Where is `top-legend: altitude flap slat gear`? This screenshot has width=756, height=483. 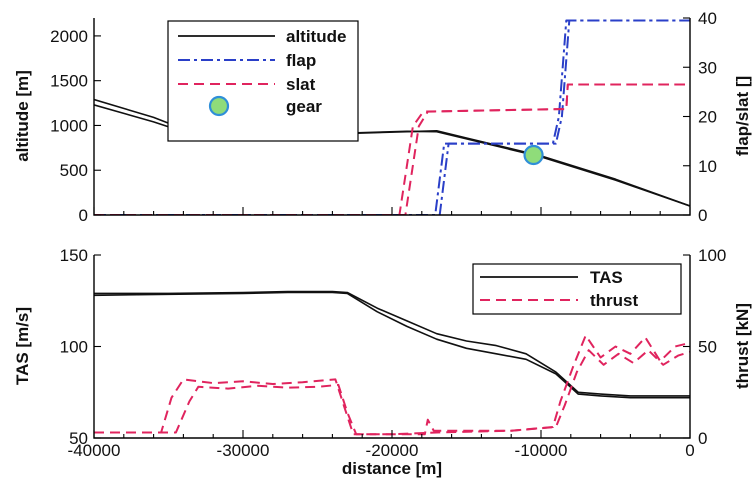
top-legend: altitude flap slat gear is located at coordinates (263, 81).